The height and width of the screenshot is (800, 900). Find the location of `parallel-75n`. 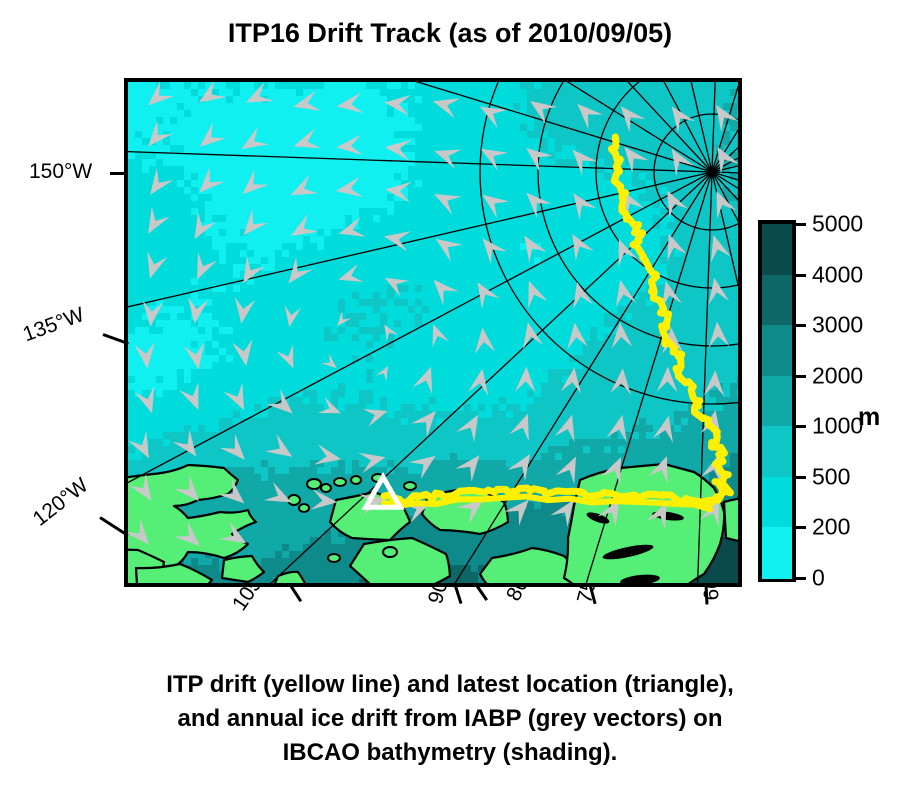

parallel-75n is located at coordinates (637, 214).